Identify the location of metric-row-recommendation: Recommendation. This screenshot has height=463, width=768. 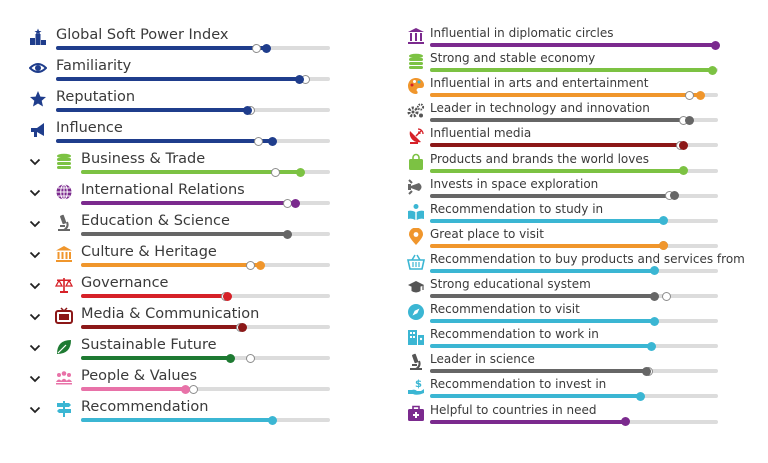
(170, 411).